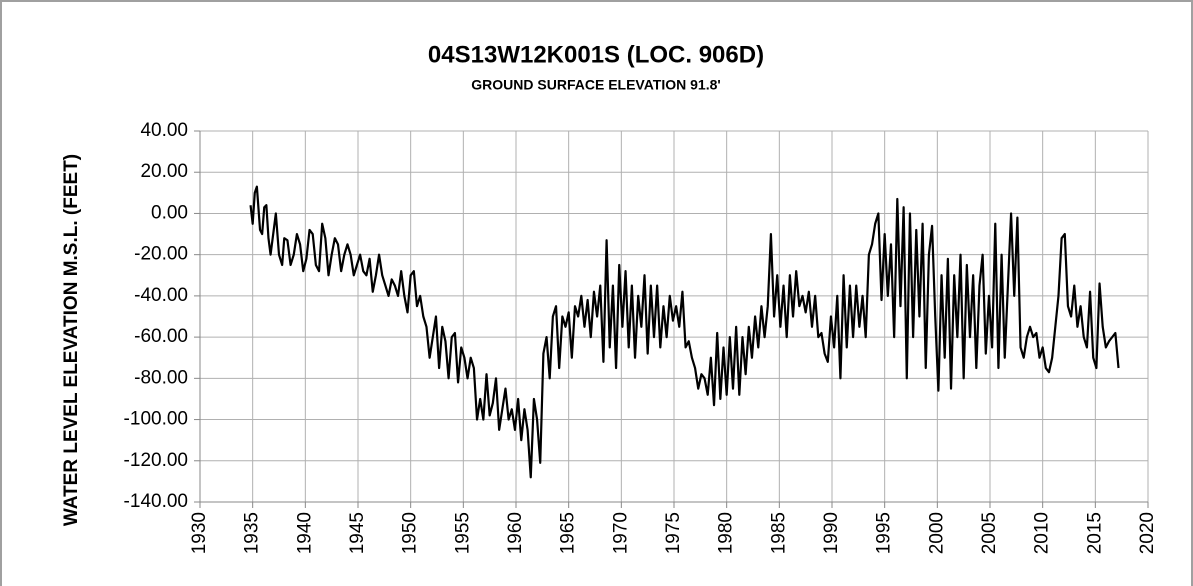  What do you see at coordinates (410, 533) in the screenshot?
I see `x-tick-label: 1950` at bounding box center [410, 533].